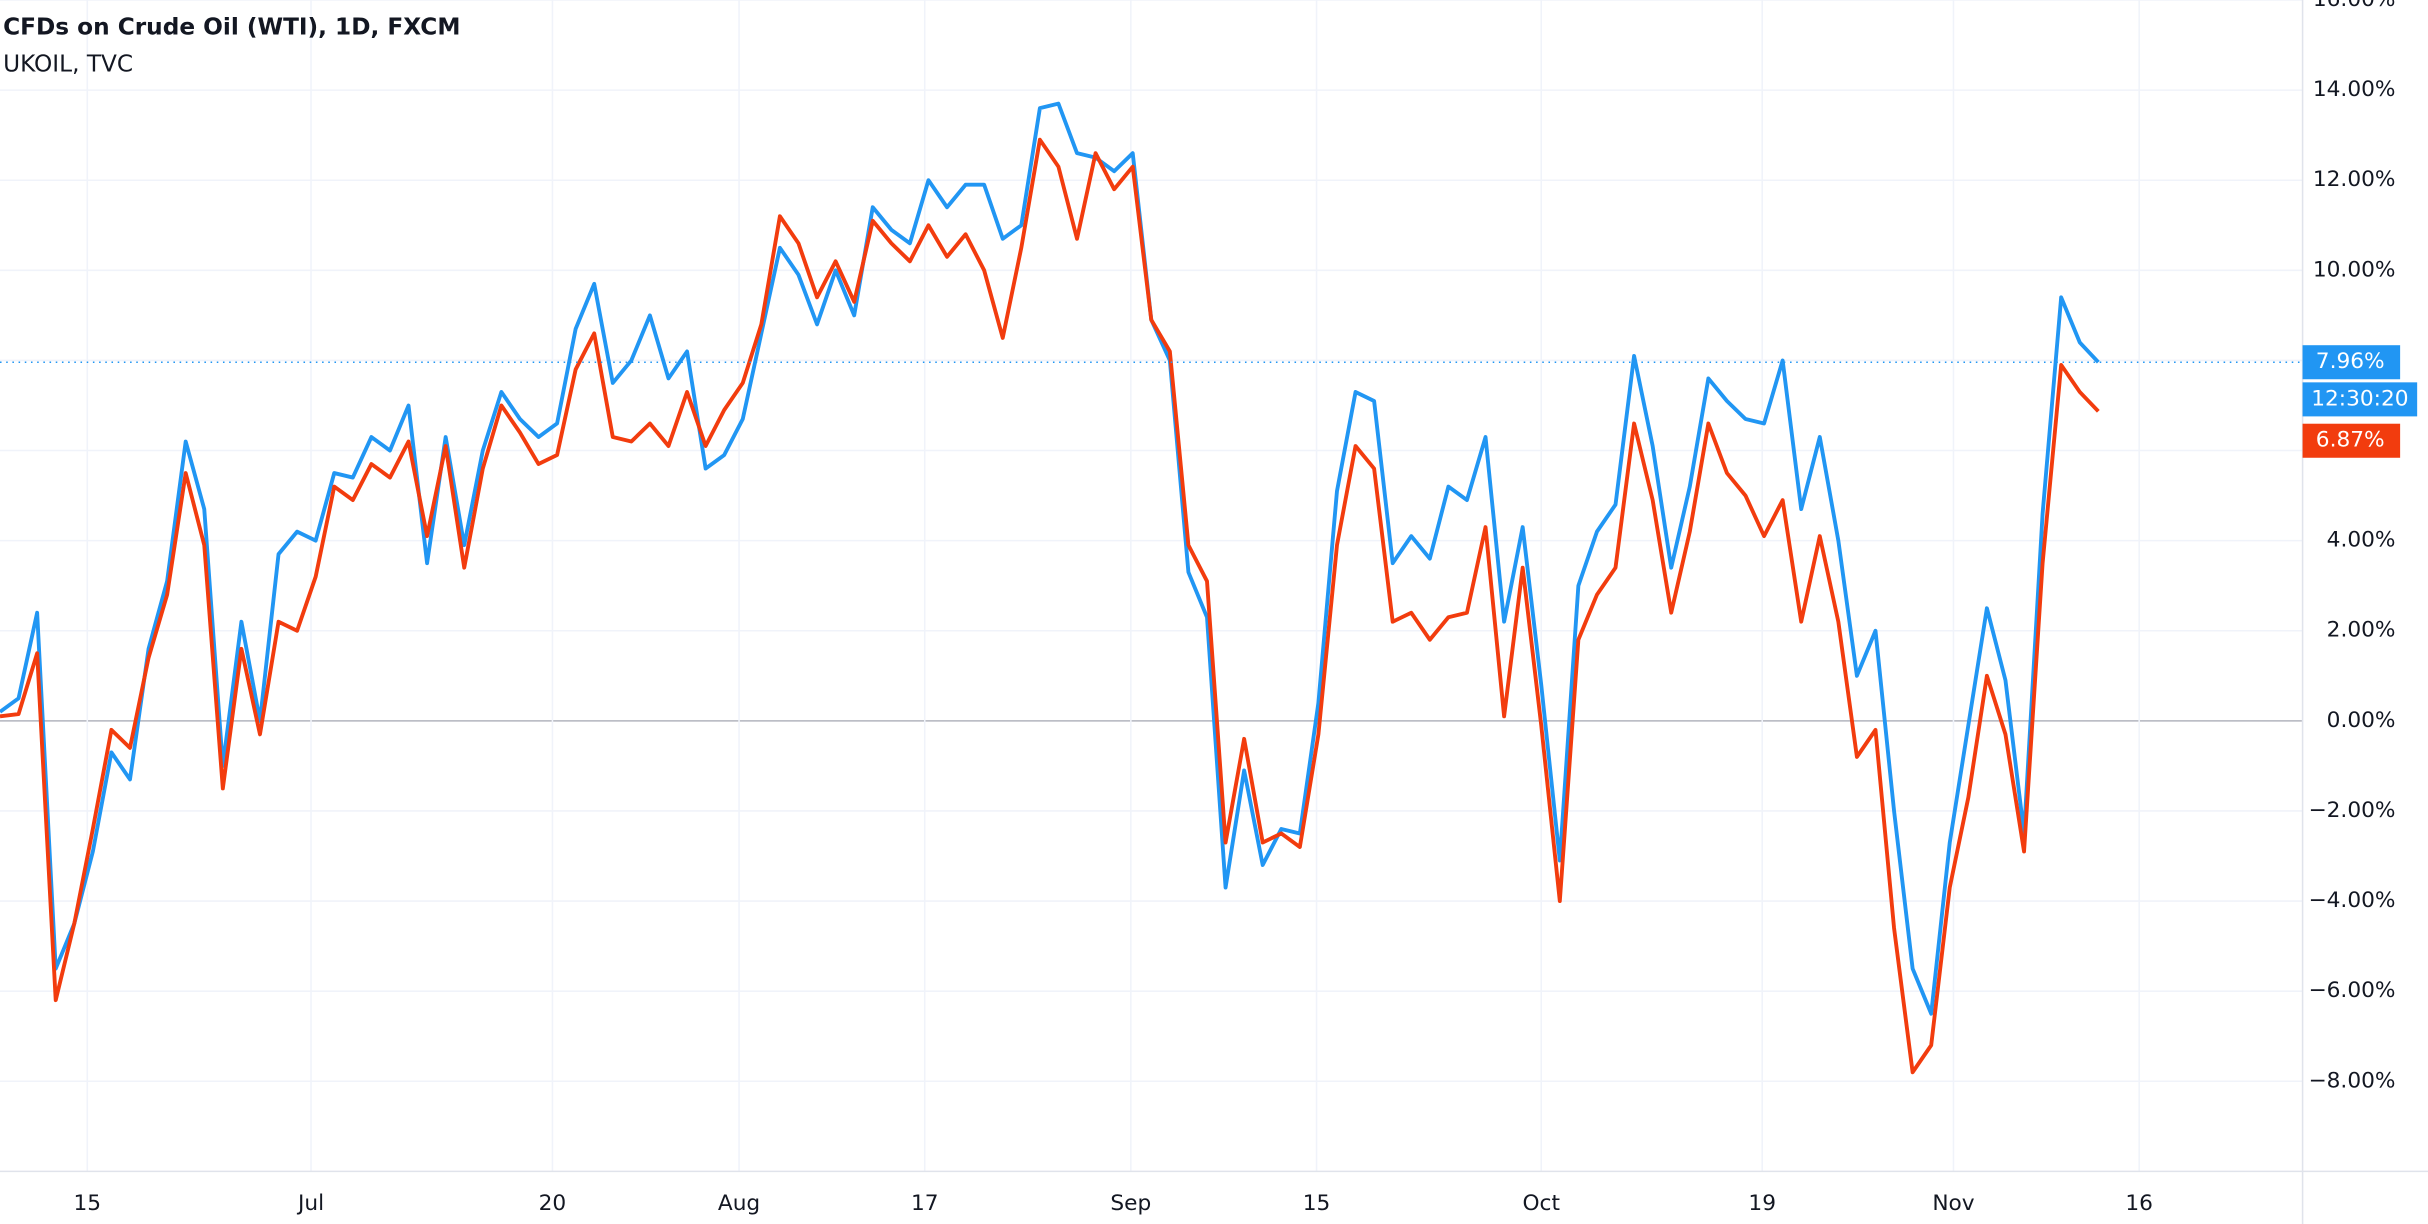 The width and height of the screenshot is (2428, 1224). I want to click on y-tick-label: 0.00%, so click(2361, 720).